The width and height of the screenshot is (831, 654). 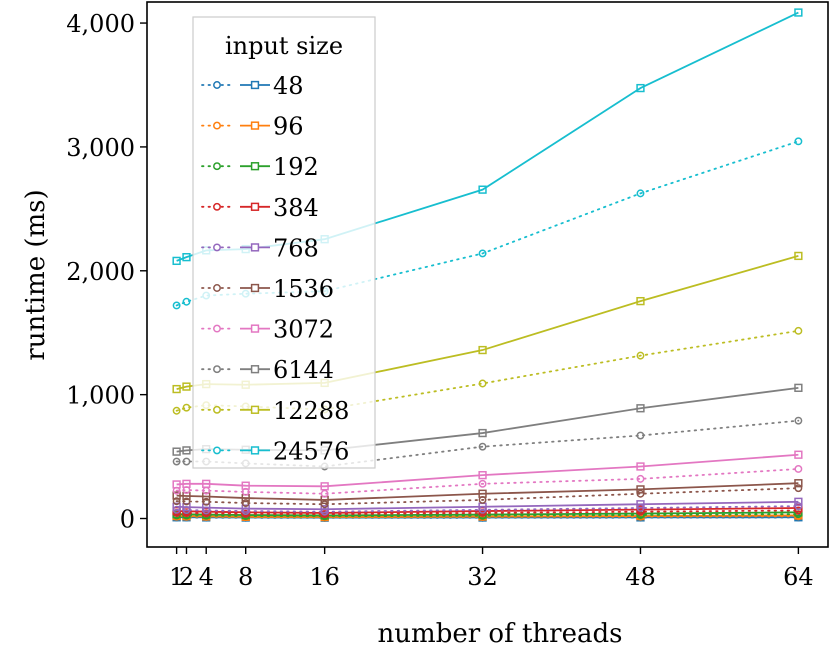 What do you see at coordinates (260, 248) in the screenshot?
I see `legend-item: 768` at bounding box center [260, 248].